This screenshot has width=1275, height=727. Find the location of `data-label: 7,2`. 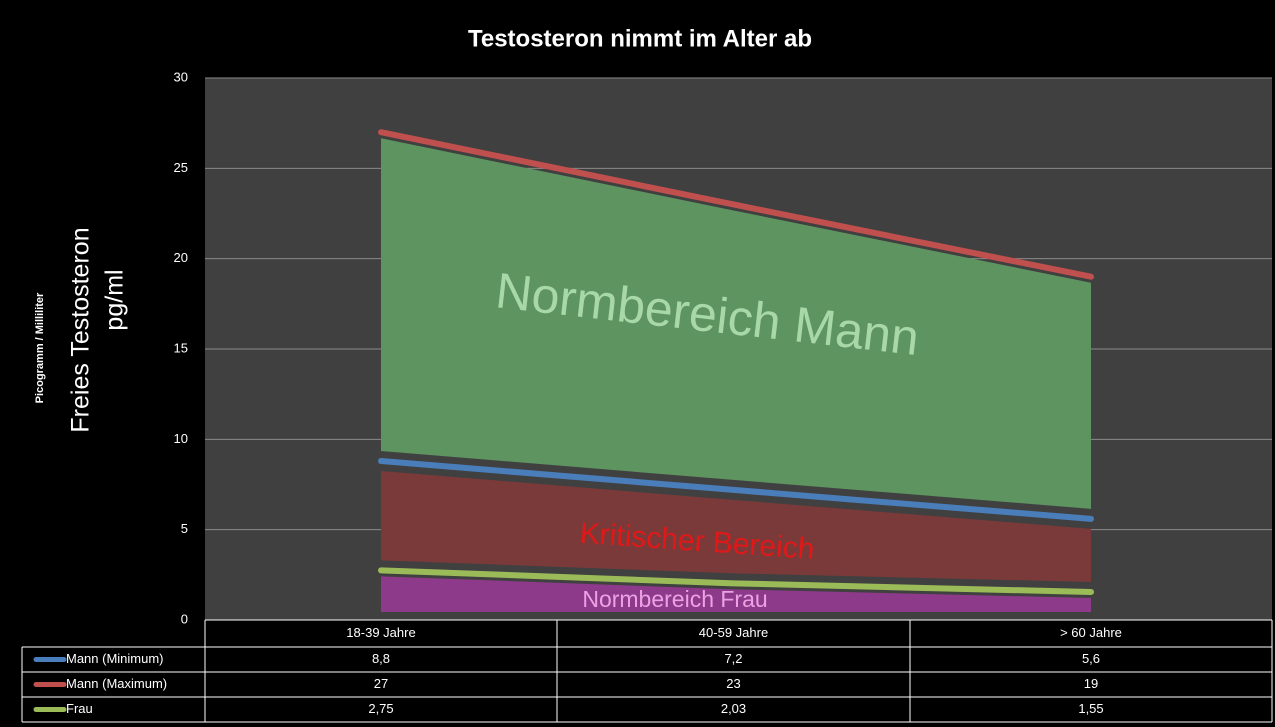

data-label: 7,2 is located at coordinates (733, 658).